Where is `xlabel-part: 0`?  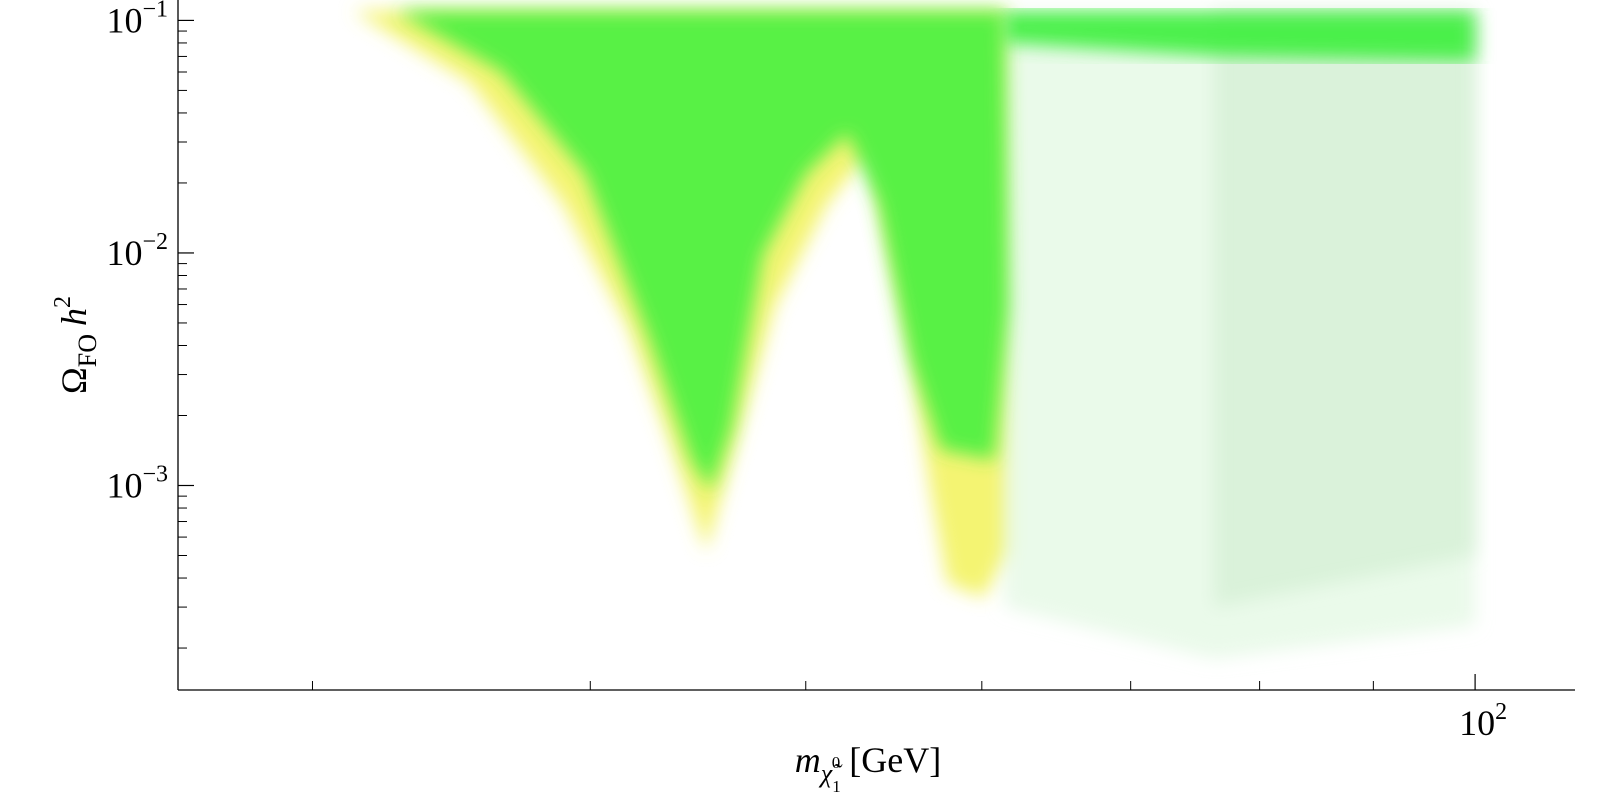 xlabel-part: 0 is located at coordinates (836, 762).